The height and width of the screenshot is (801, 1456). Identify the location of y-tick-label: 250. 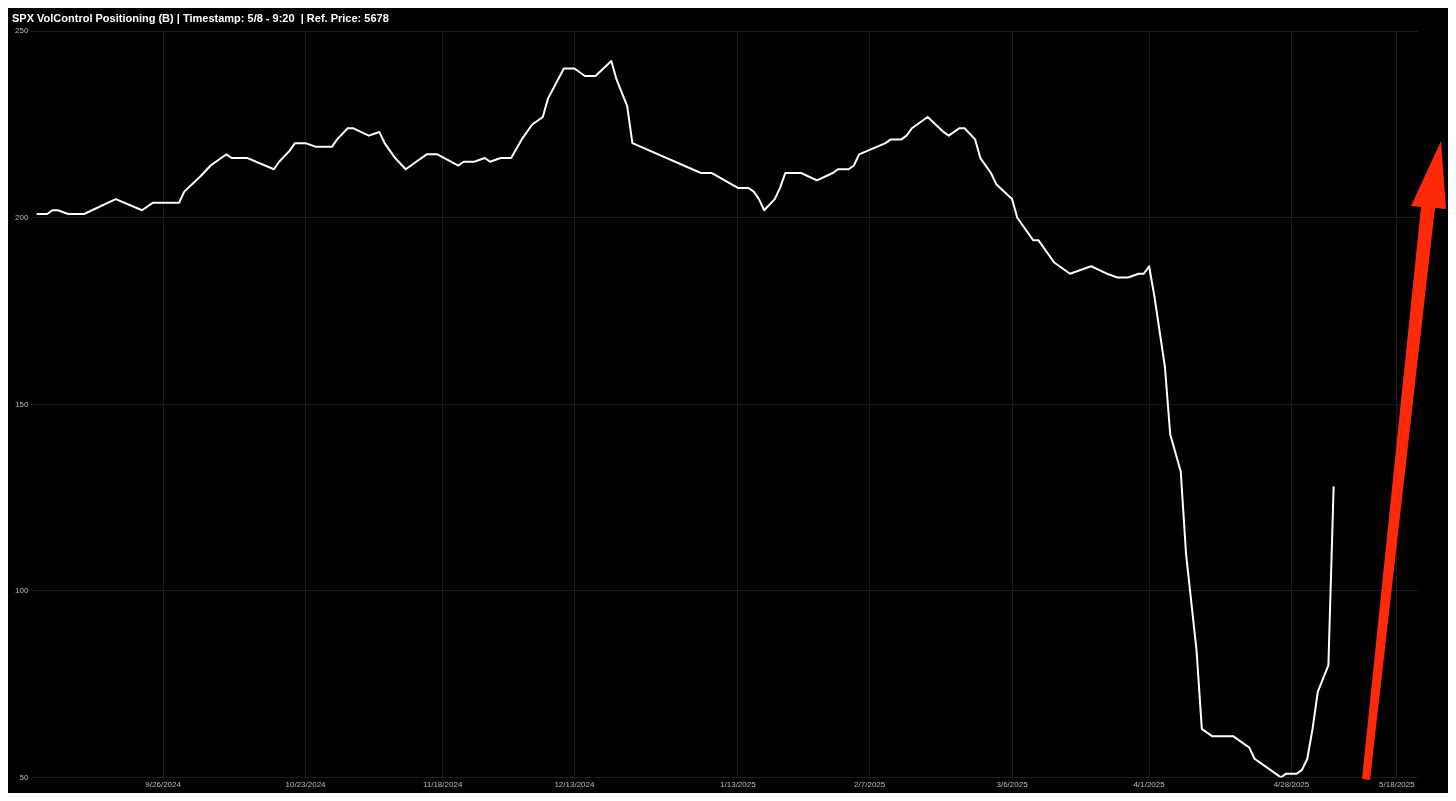
(21, 31).